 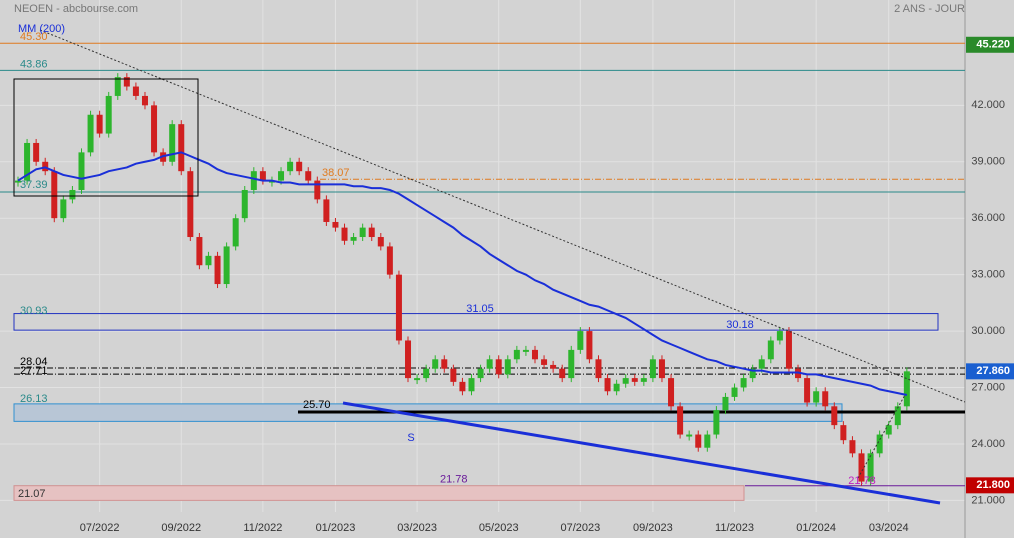 What do you see at coordinates (988, 500) in the screenshot?
I see `y-tick-label: 21.000` at bounding box center [988, 500].